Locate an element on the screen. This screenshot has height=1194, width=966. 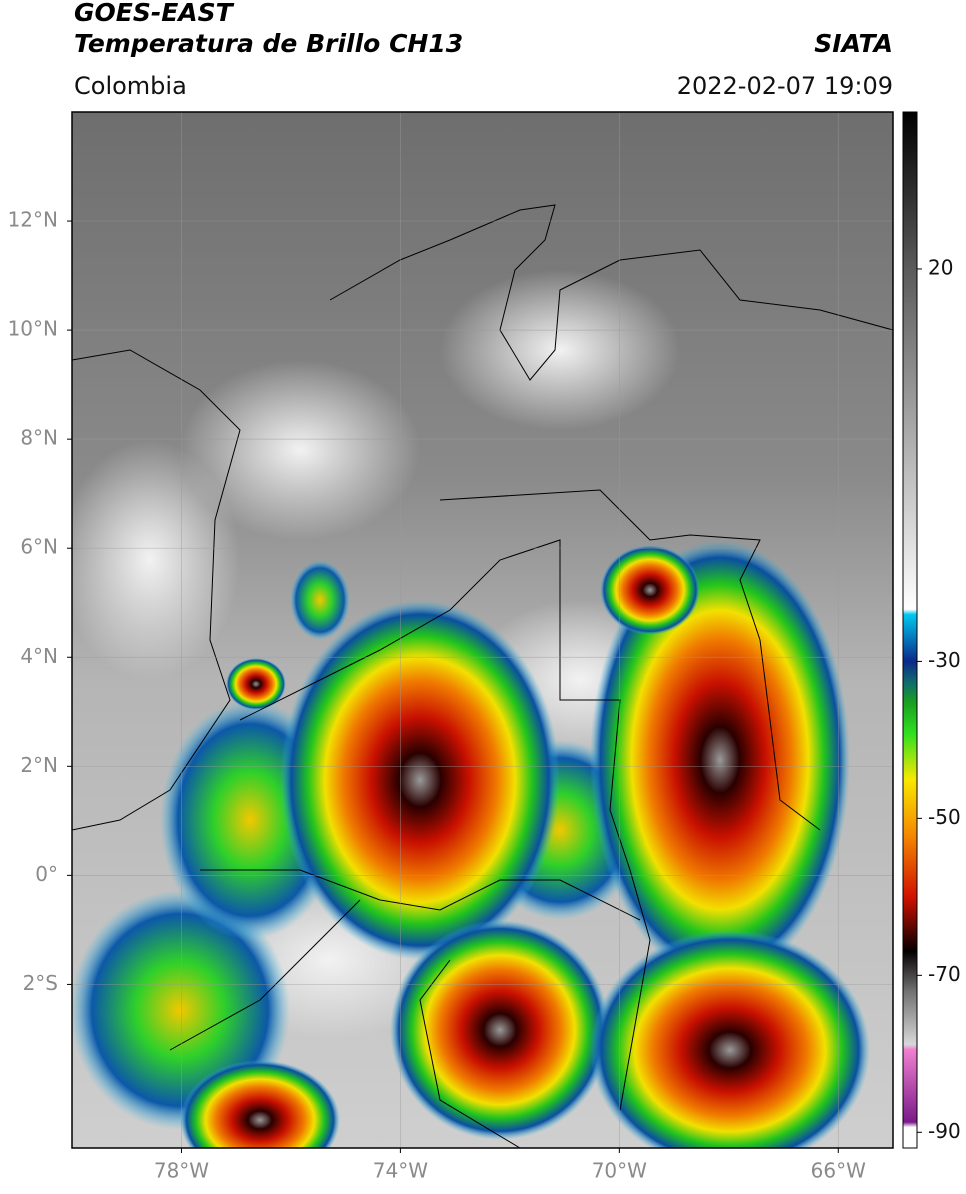
region: Colombia is located at coordinates (130, 86).